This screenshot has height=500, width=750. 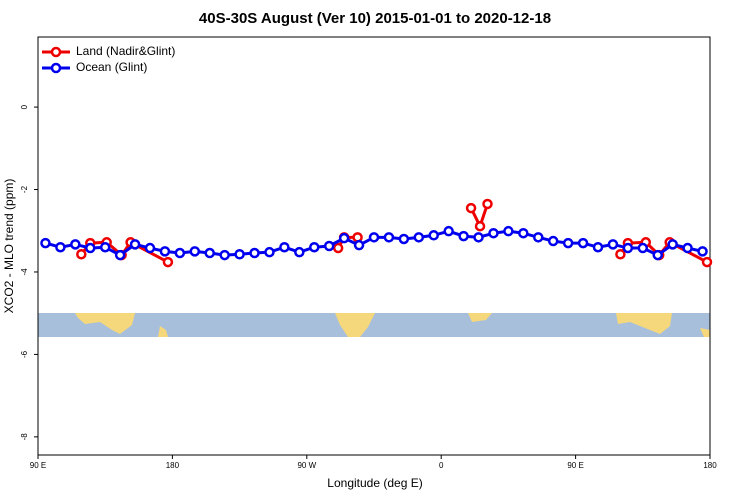 What do you see at coordinates (9, 246) in the screenshot?
I see `y-axis-label: XCO2 - MLO trend (ppm)` at bounding box center [9, 246].